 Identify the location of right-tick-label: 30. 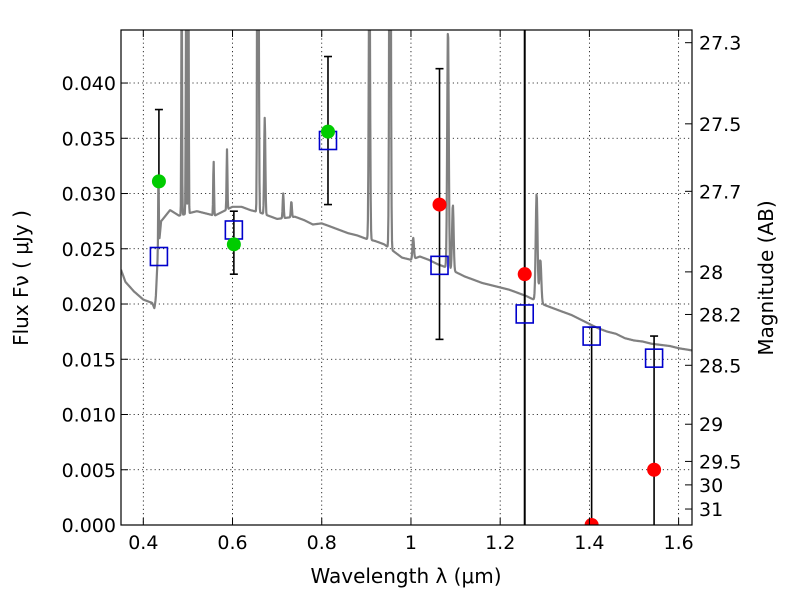
(711, 486).